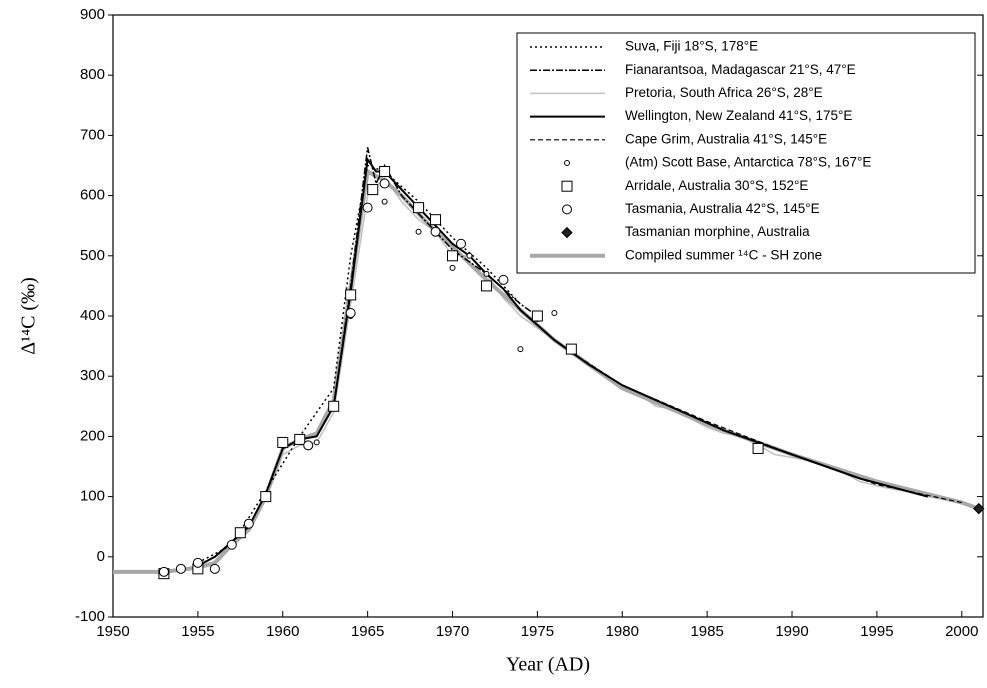 The width and height of the screenshot is (987, 688). Describe the element at coordinates (716, 185) in the screenshot. I see `legend-label: Arridale, Australia 30°S, 152°E` at that location.